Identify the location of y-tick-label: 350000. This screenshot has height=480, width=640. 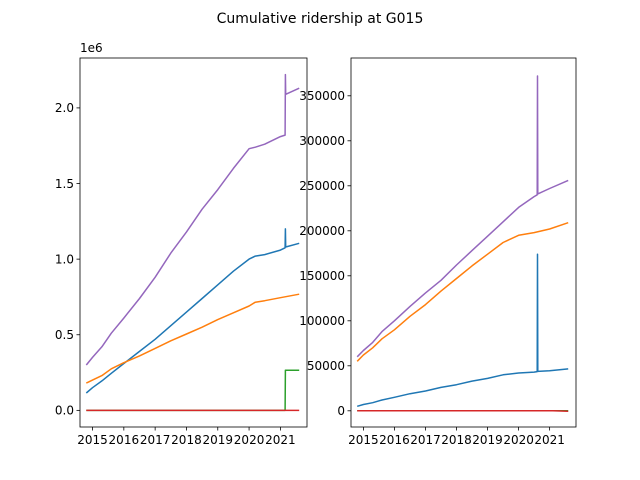
(322, 96).